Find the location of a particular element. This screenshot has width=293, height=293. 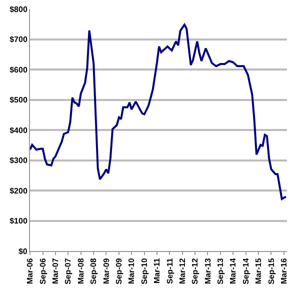

y-tick-label: $0 is located at coordinates (23, 251).